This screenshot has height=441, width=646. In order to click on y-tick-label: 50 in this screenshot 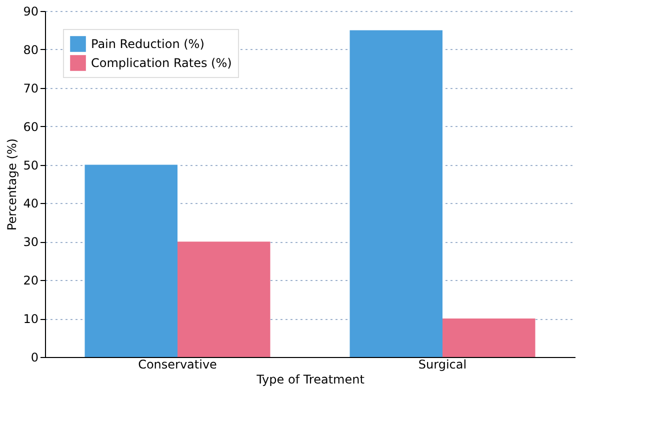, I will do `click(30, 165)`.